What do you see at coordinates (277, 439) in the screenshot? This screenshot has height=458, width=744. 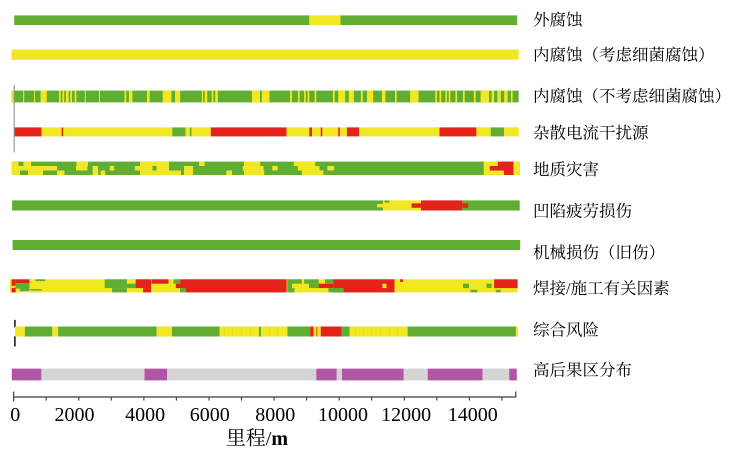 I see `svg-text: /m` at bounding box center [277, 439].